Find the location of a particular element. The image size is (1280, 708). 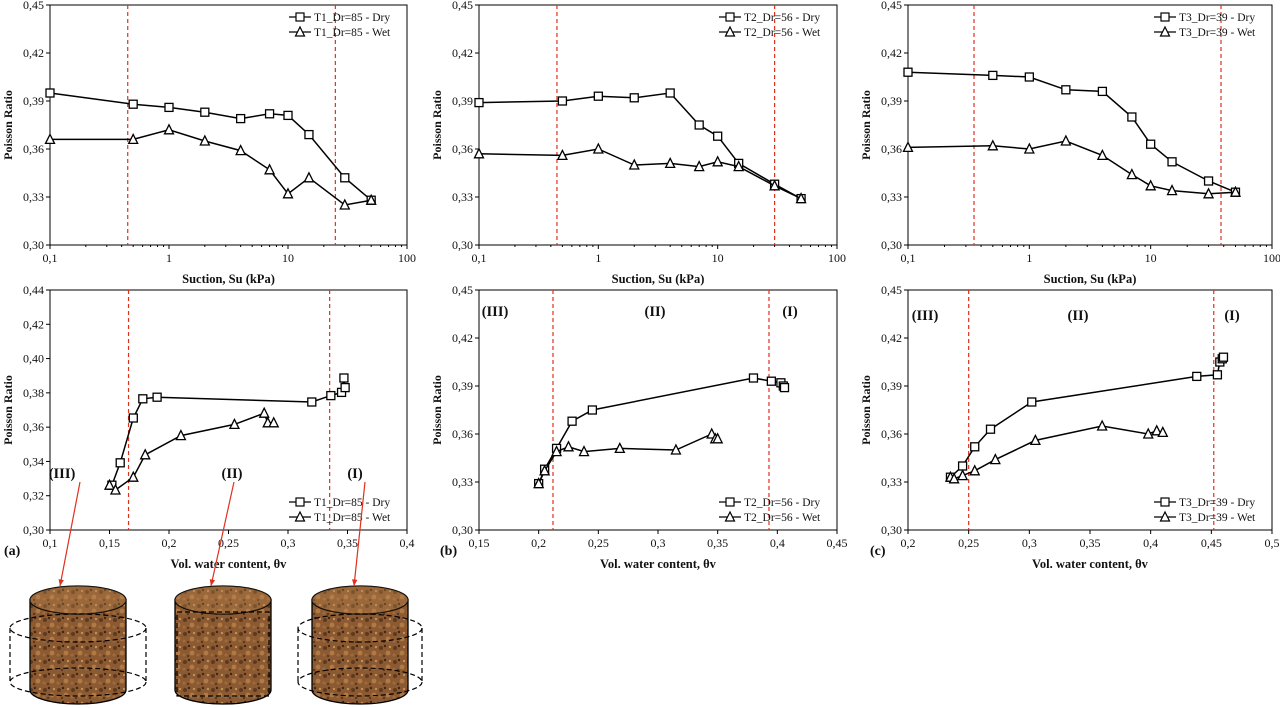

regime-label: (II) is located at coordinates (655, 312).